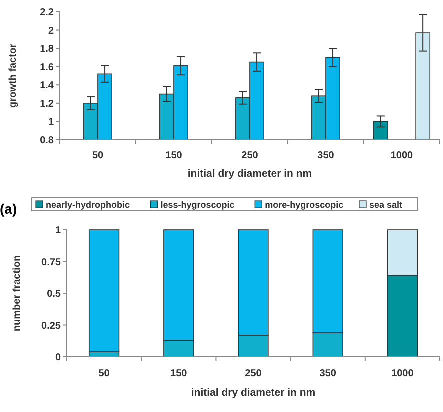 Image resolution: width=443 pixels, height=412 pixels. I want to click on legend-label: nearly-hydrophobic, so click(88, 205).